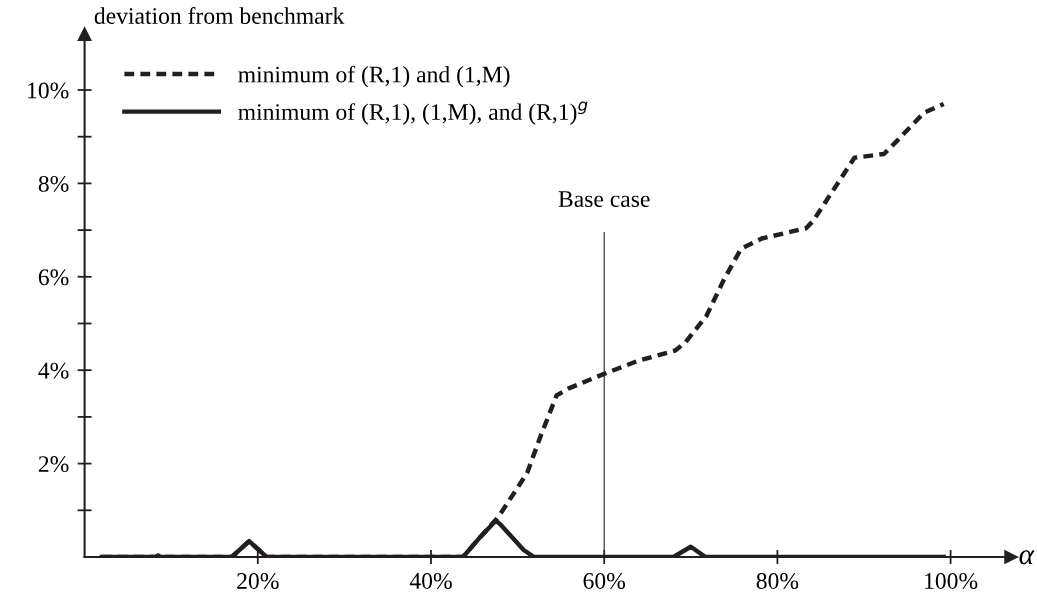  I want to click on x-tick-label: 80%, so click(777, 580).